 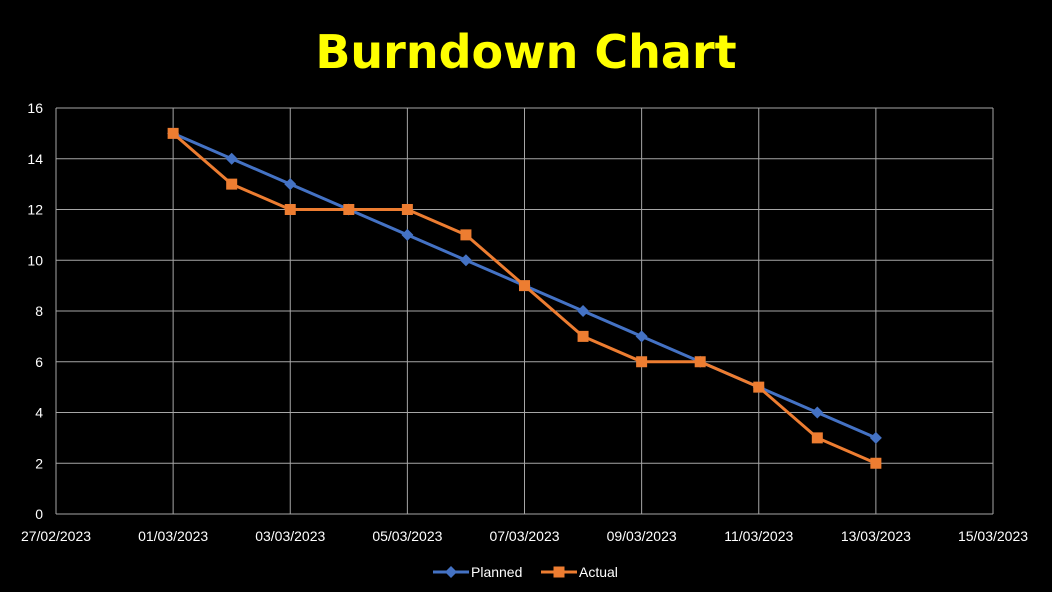 I want to click on x-tick-label: 01/03/2023, so click(x=173, y=536).